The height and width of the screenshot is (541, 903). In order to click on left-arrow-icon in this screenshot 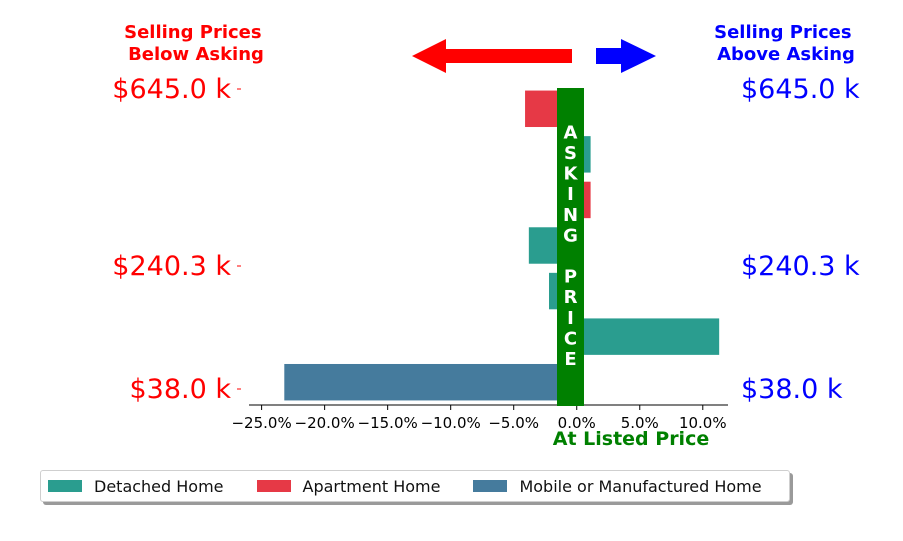, I will do `click(492, 56)`.